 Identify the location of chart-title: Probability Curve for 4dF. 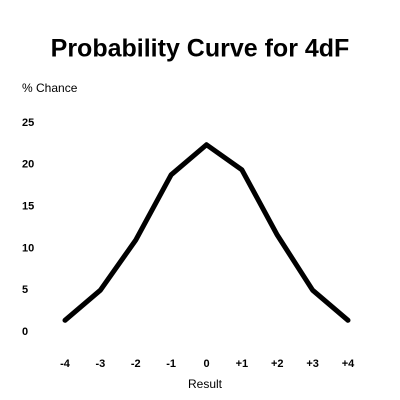
(200, 49).